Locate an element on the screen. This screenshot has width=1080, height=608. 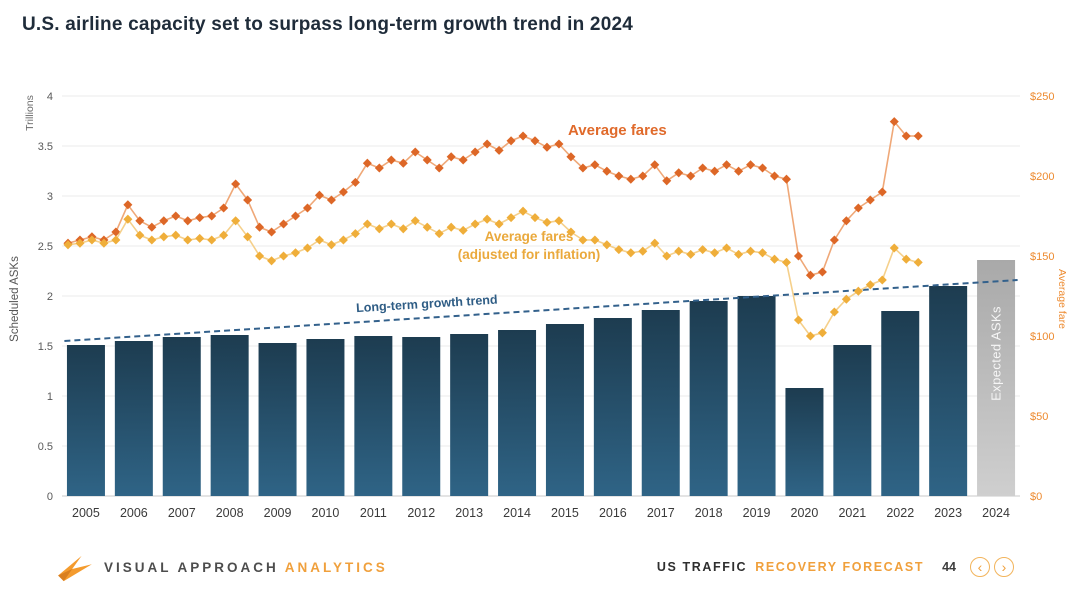
brand-name: VISUAL APPROACH is located at coordinates (191, 567).